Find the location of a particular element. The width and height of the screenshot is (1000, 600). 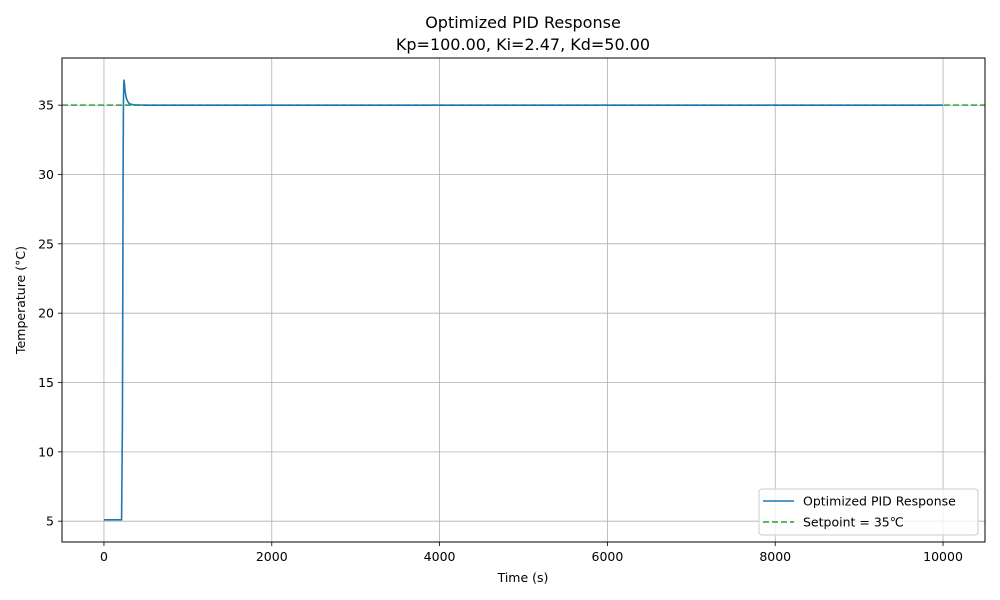

legend-entry: Optimized PID Response is located at coordinates (879, 501).